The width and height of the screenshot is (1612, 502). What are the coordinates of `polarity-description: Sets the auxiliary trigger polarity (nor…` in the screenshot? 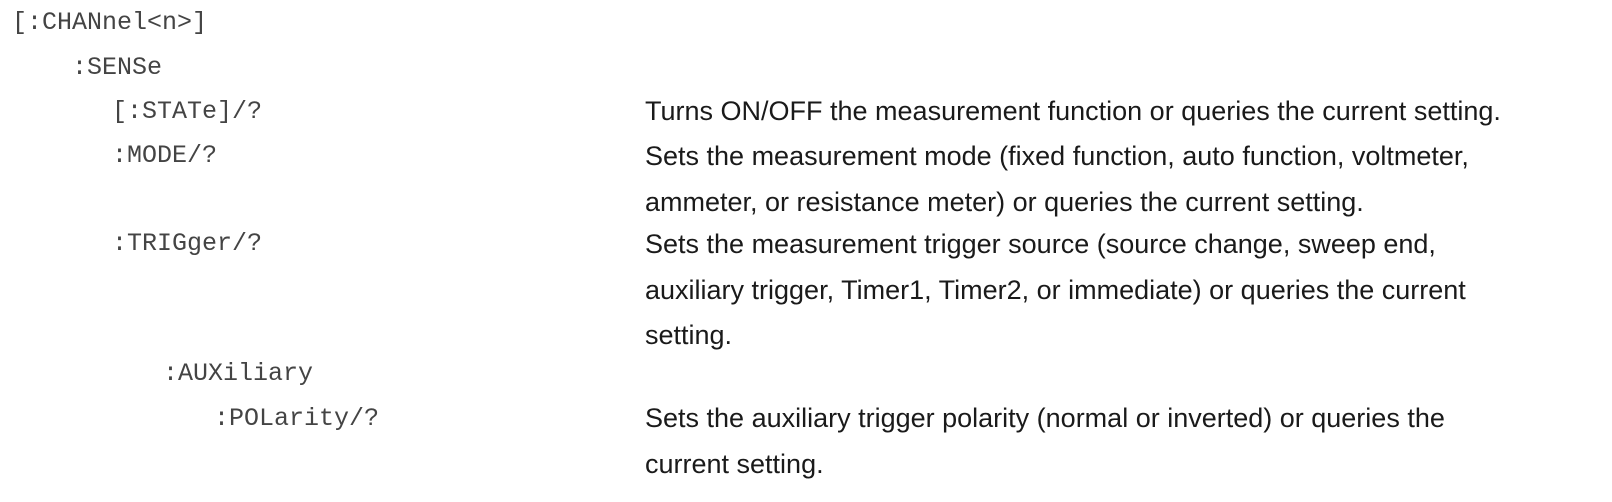 It's located at (1045, 441).